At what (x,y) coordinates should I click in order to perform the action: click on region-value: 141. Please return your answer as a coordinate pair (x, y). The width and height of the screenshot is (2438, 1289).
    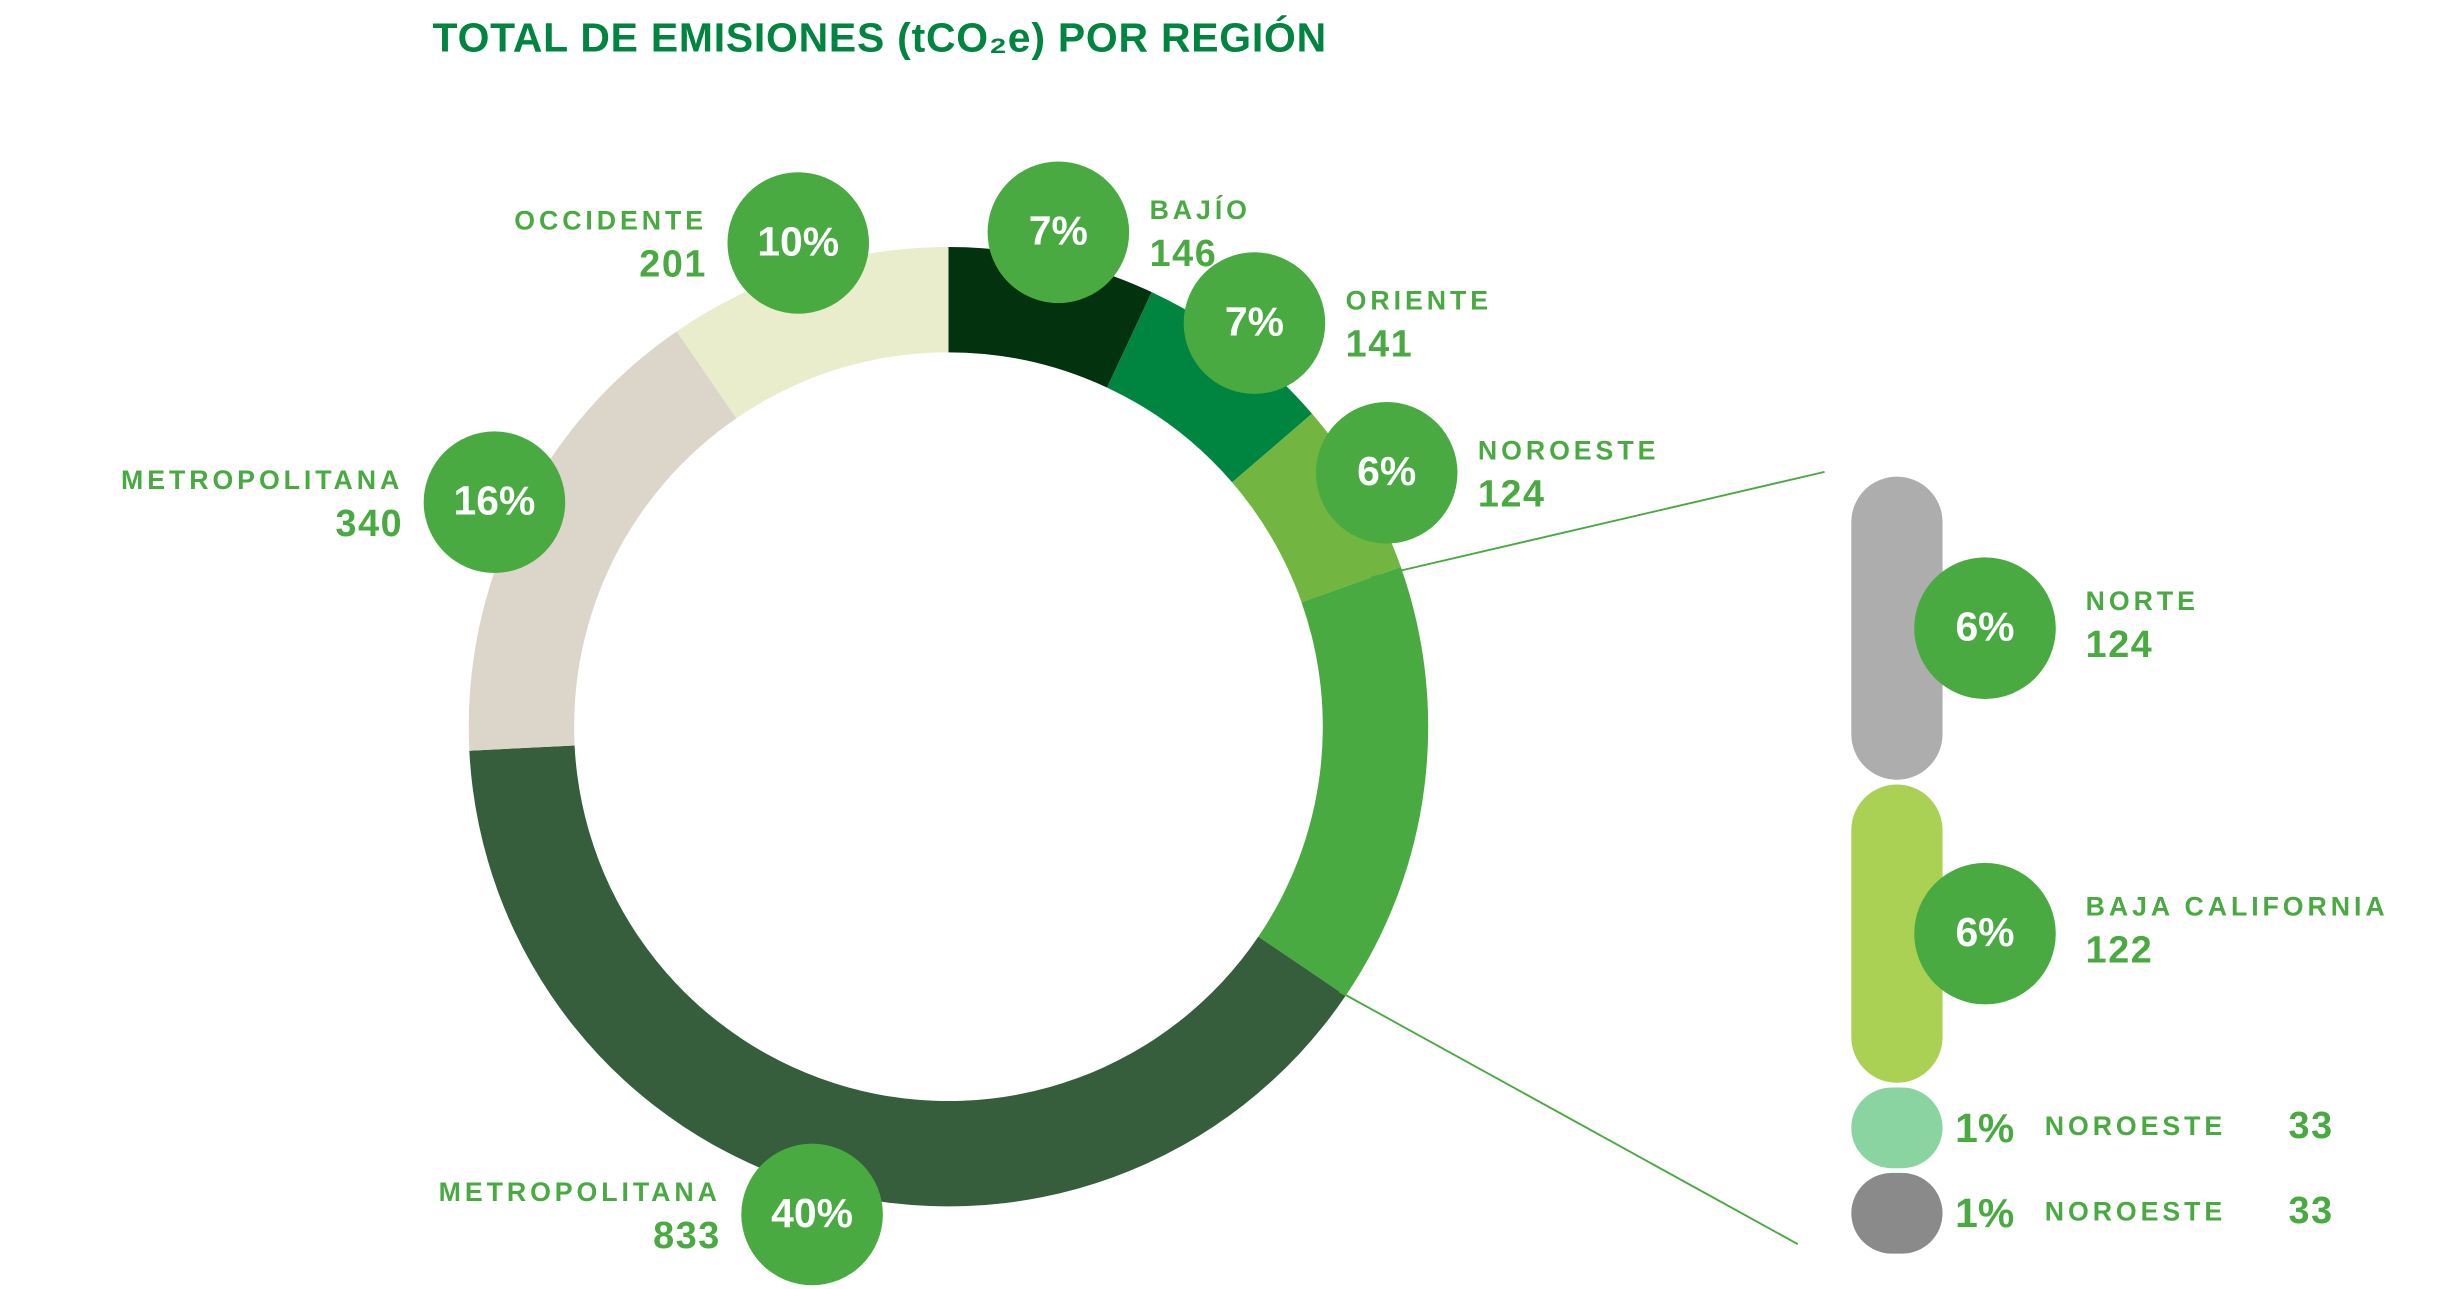
    Looking at the image, I should click on (1380, 344).